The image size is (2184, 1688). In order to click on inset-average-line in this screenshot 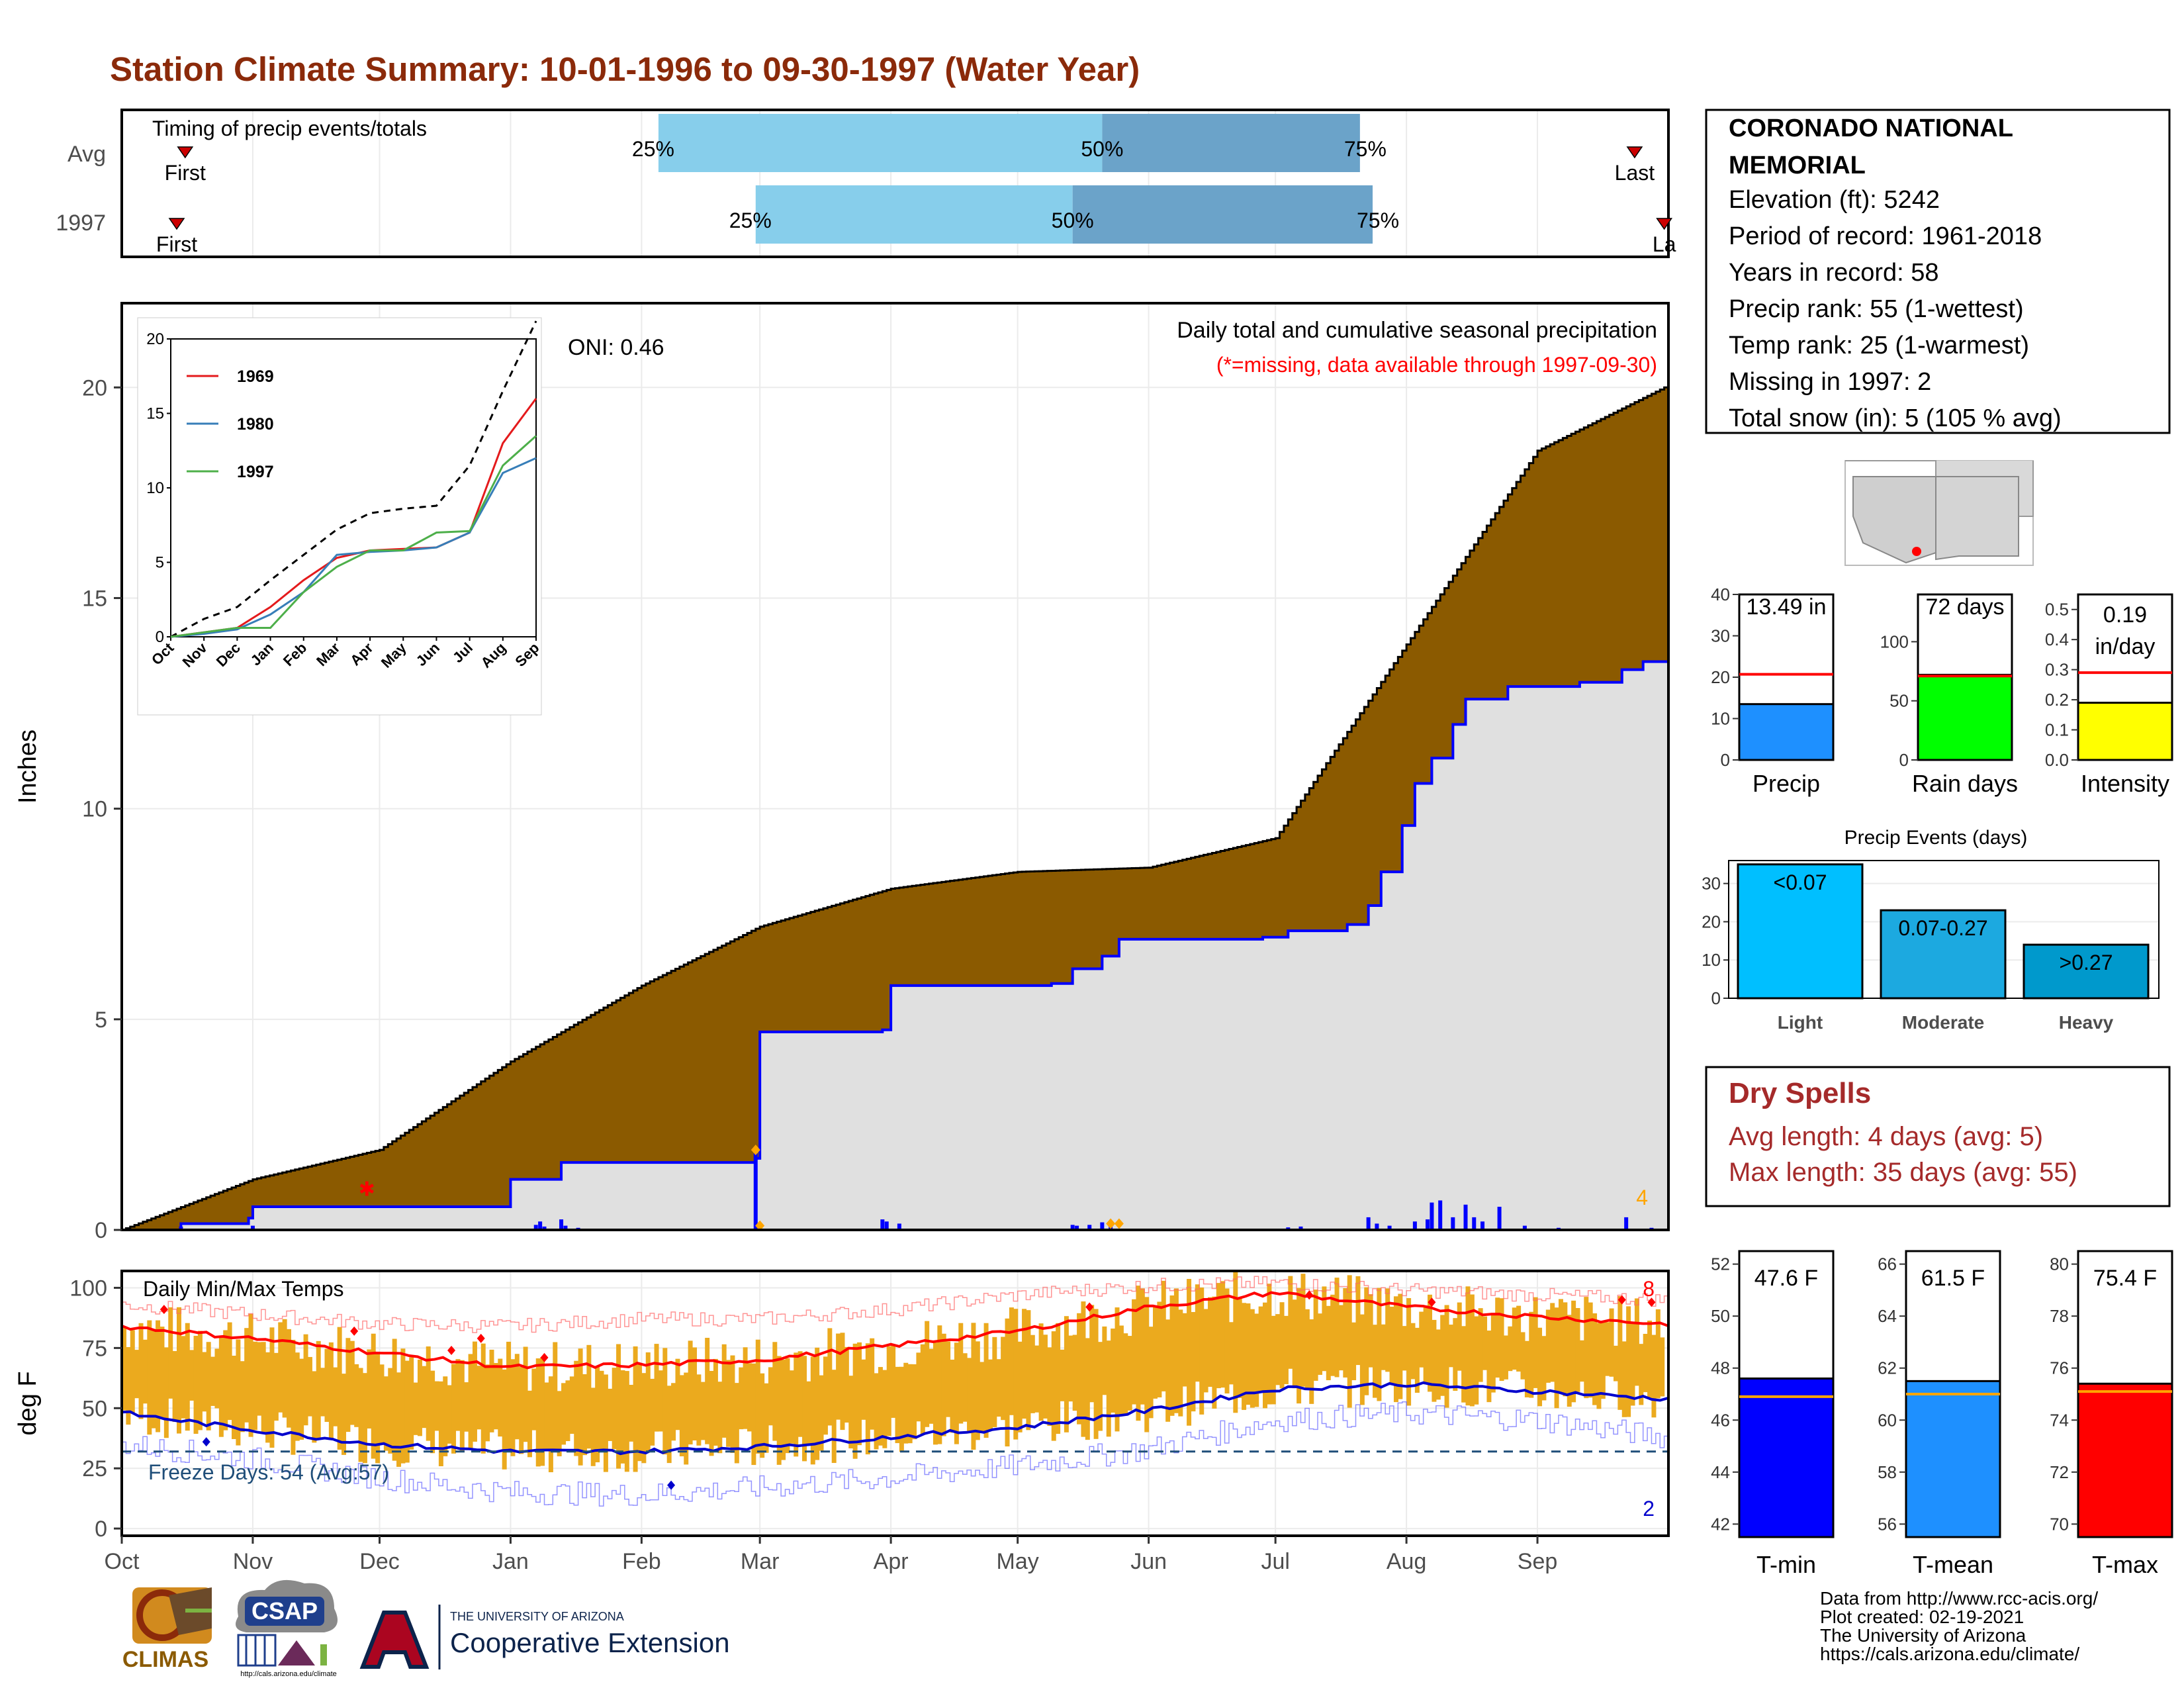, I will do `click(353, 479)`.